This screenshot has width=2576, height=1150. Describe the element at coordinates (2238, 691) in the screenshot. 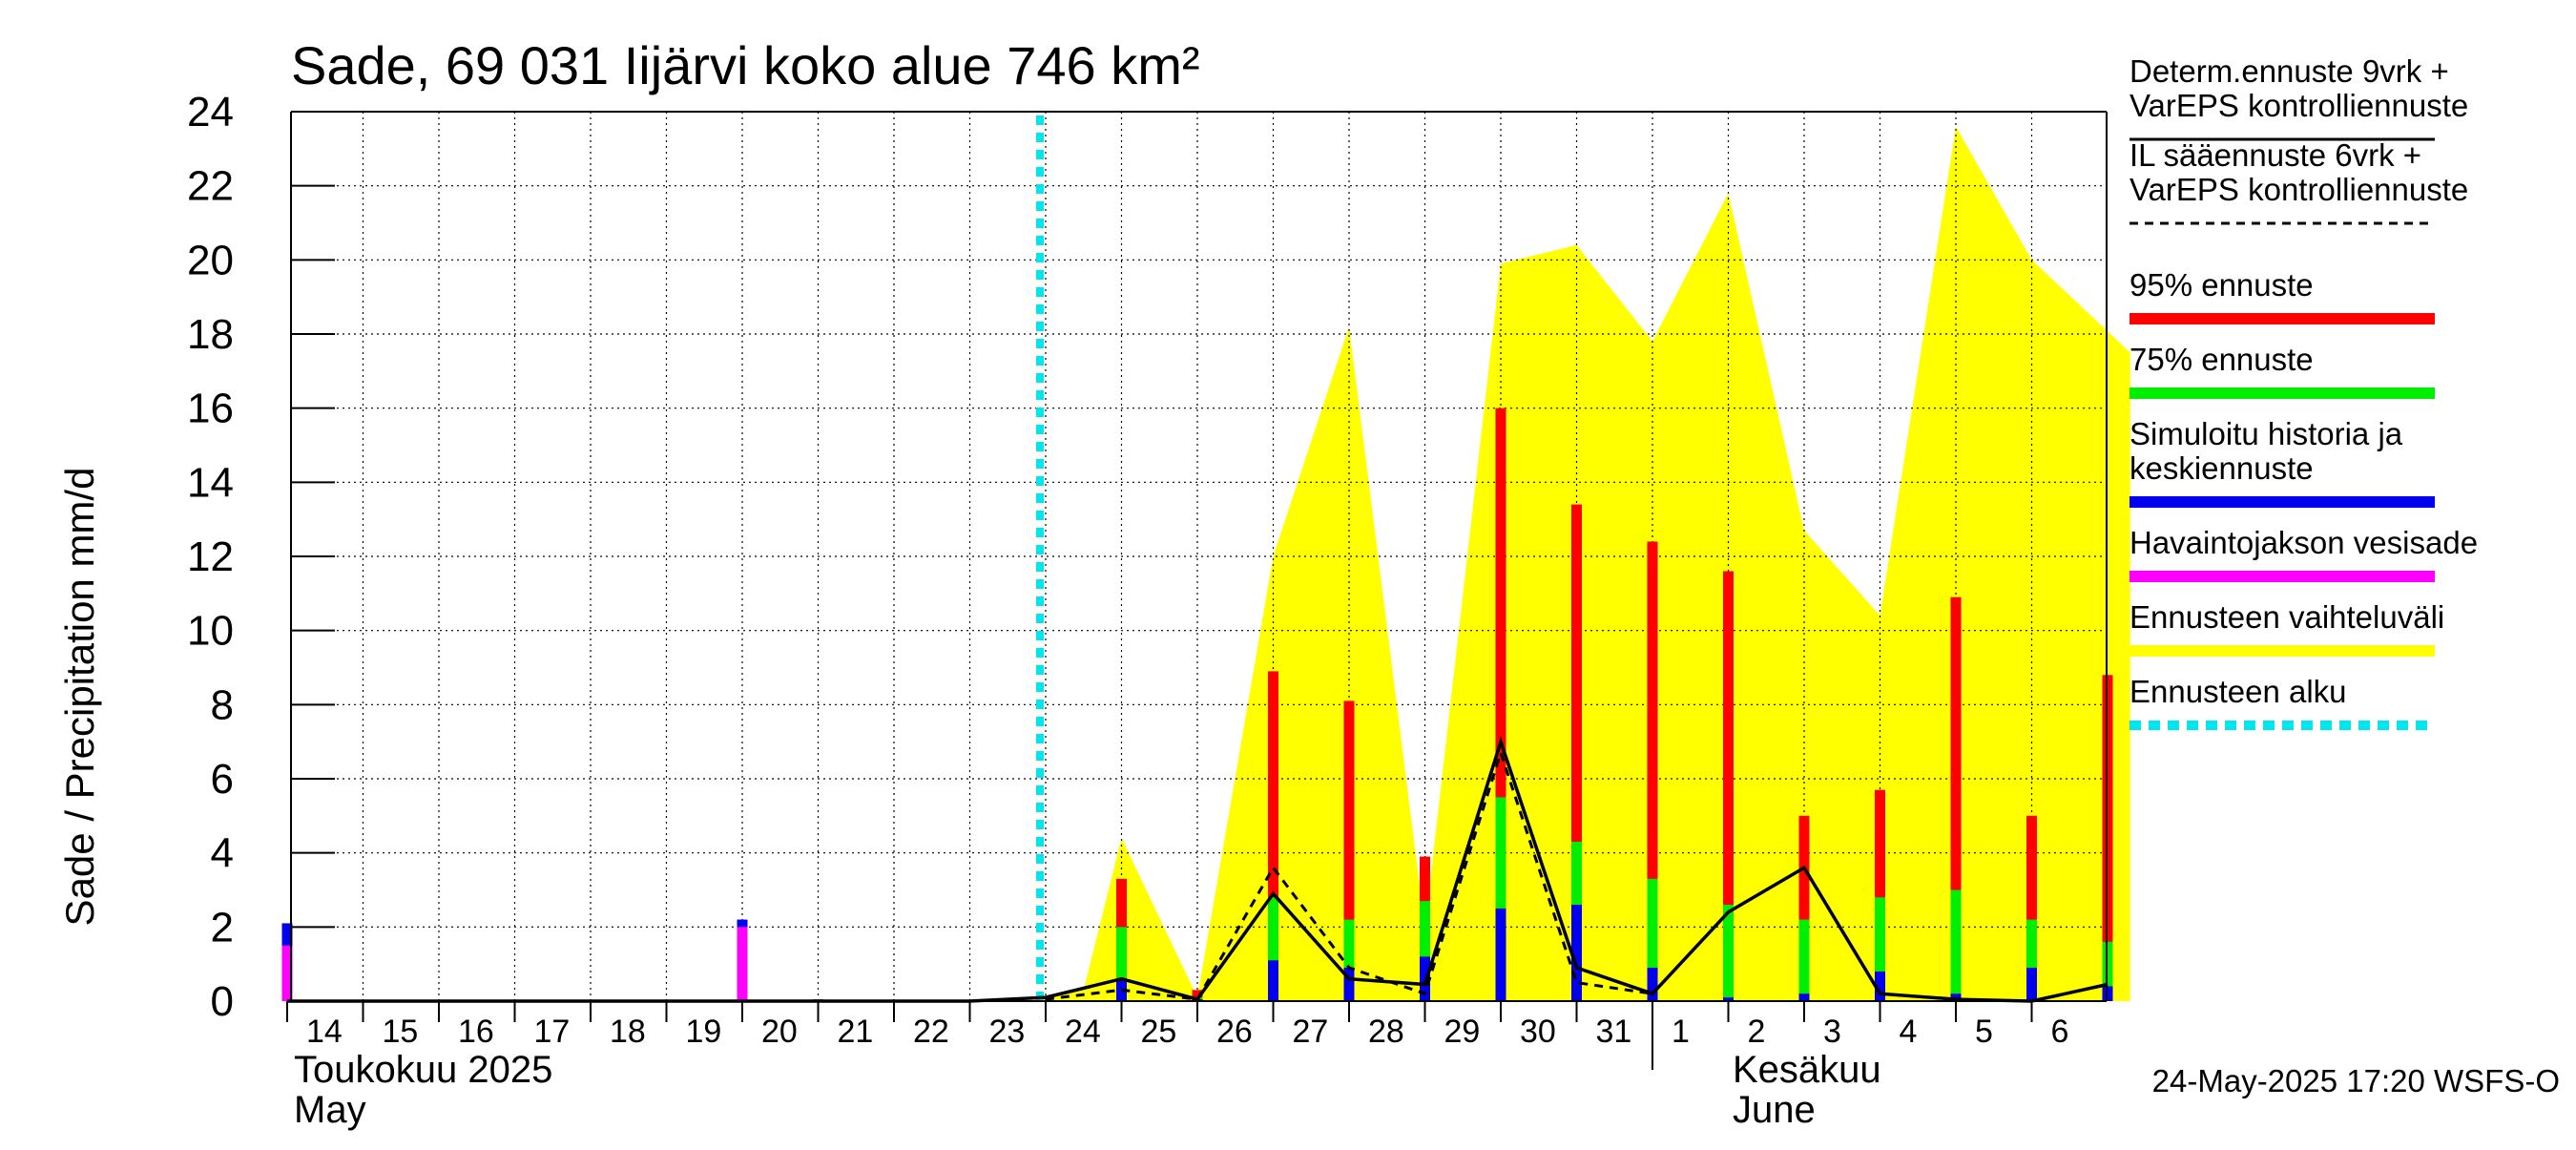

I see `legend-label: Ennusteen alku` at that location.